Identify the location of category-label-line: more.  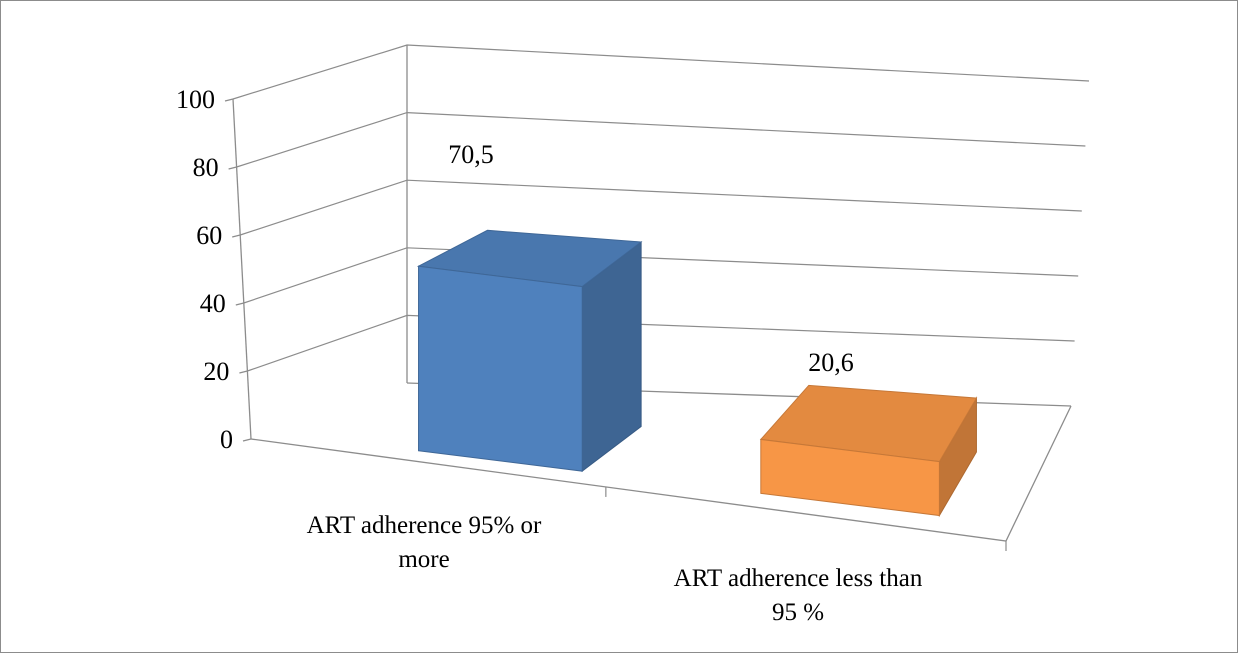
(423, 559).